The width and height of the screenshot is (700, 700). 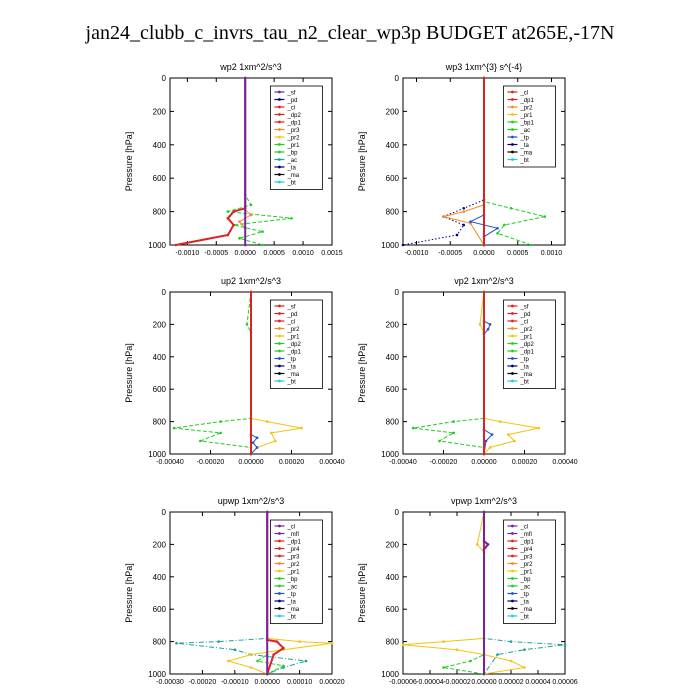 What do you see at coordinates (483, 281) in the screenshot?
I see `chart-title: vp2 1xm^2/s^3` at bounding box center [483, 281].